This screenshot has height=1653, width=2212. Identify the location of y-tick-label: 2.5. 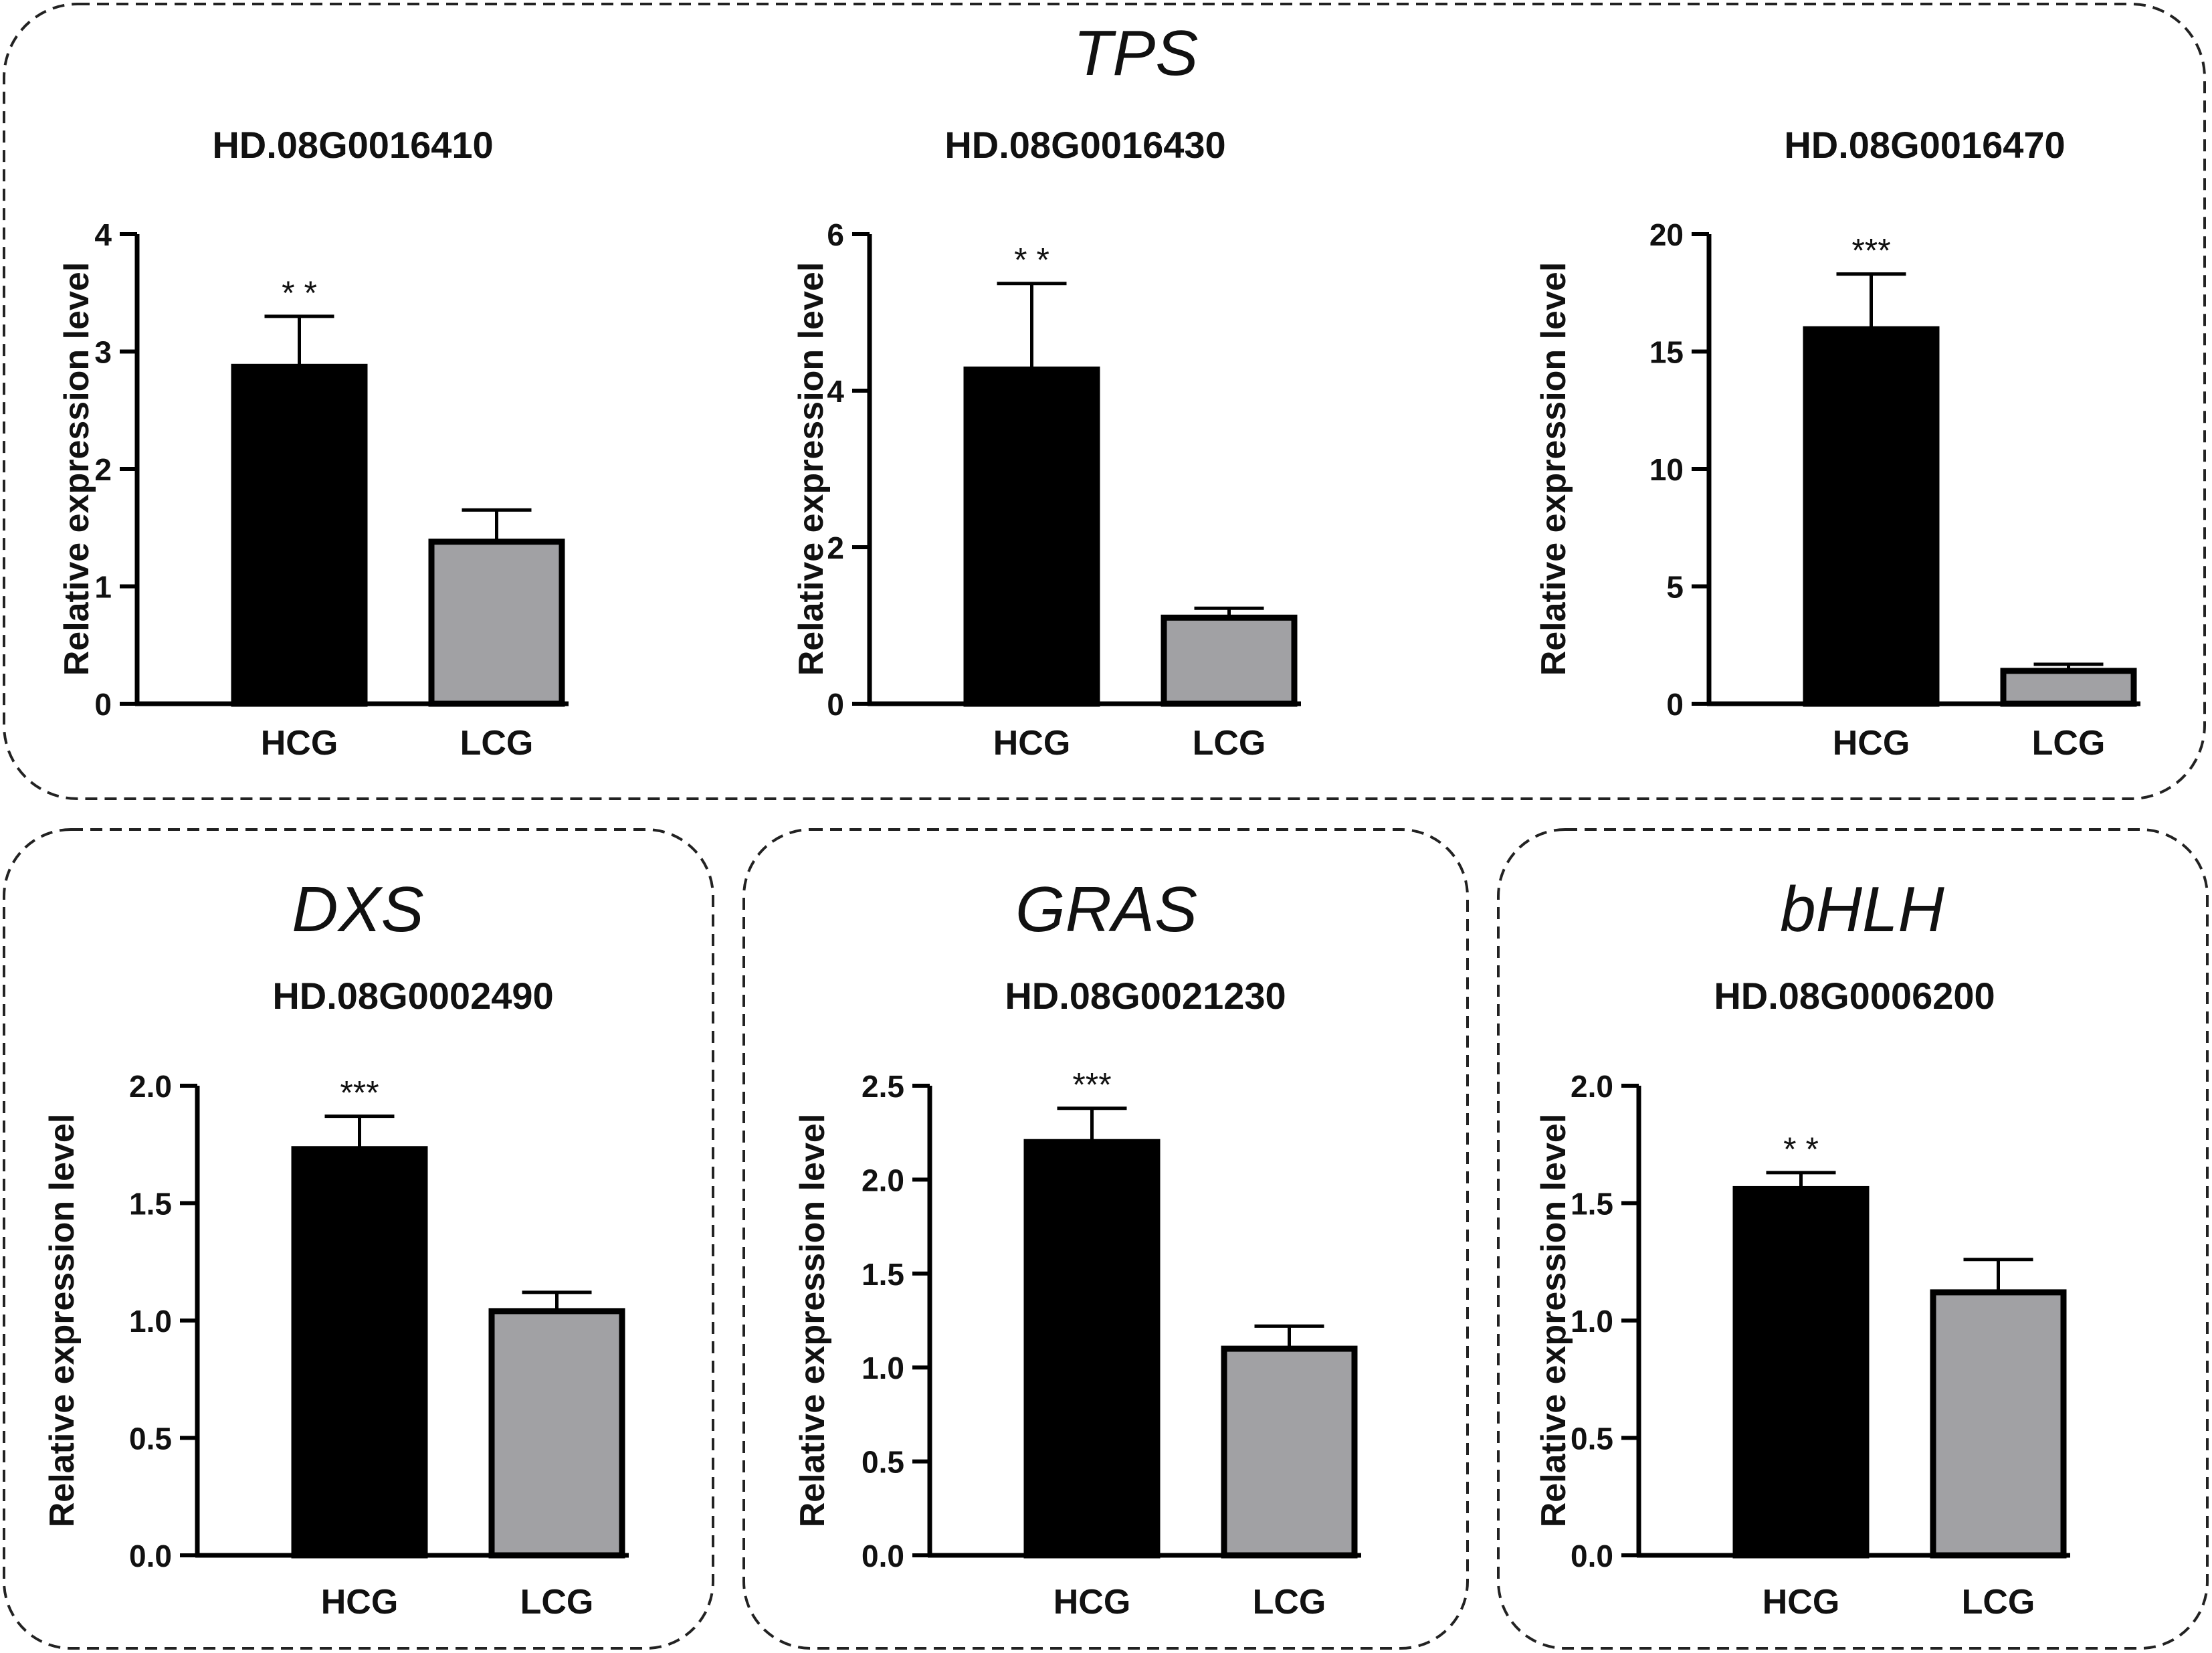
(883, 1086).